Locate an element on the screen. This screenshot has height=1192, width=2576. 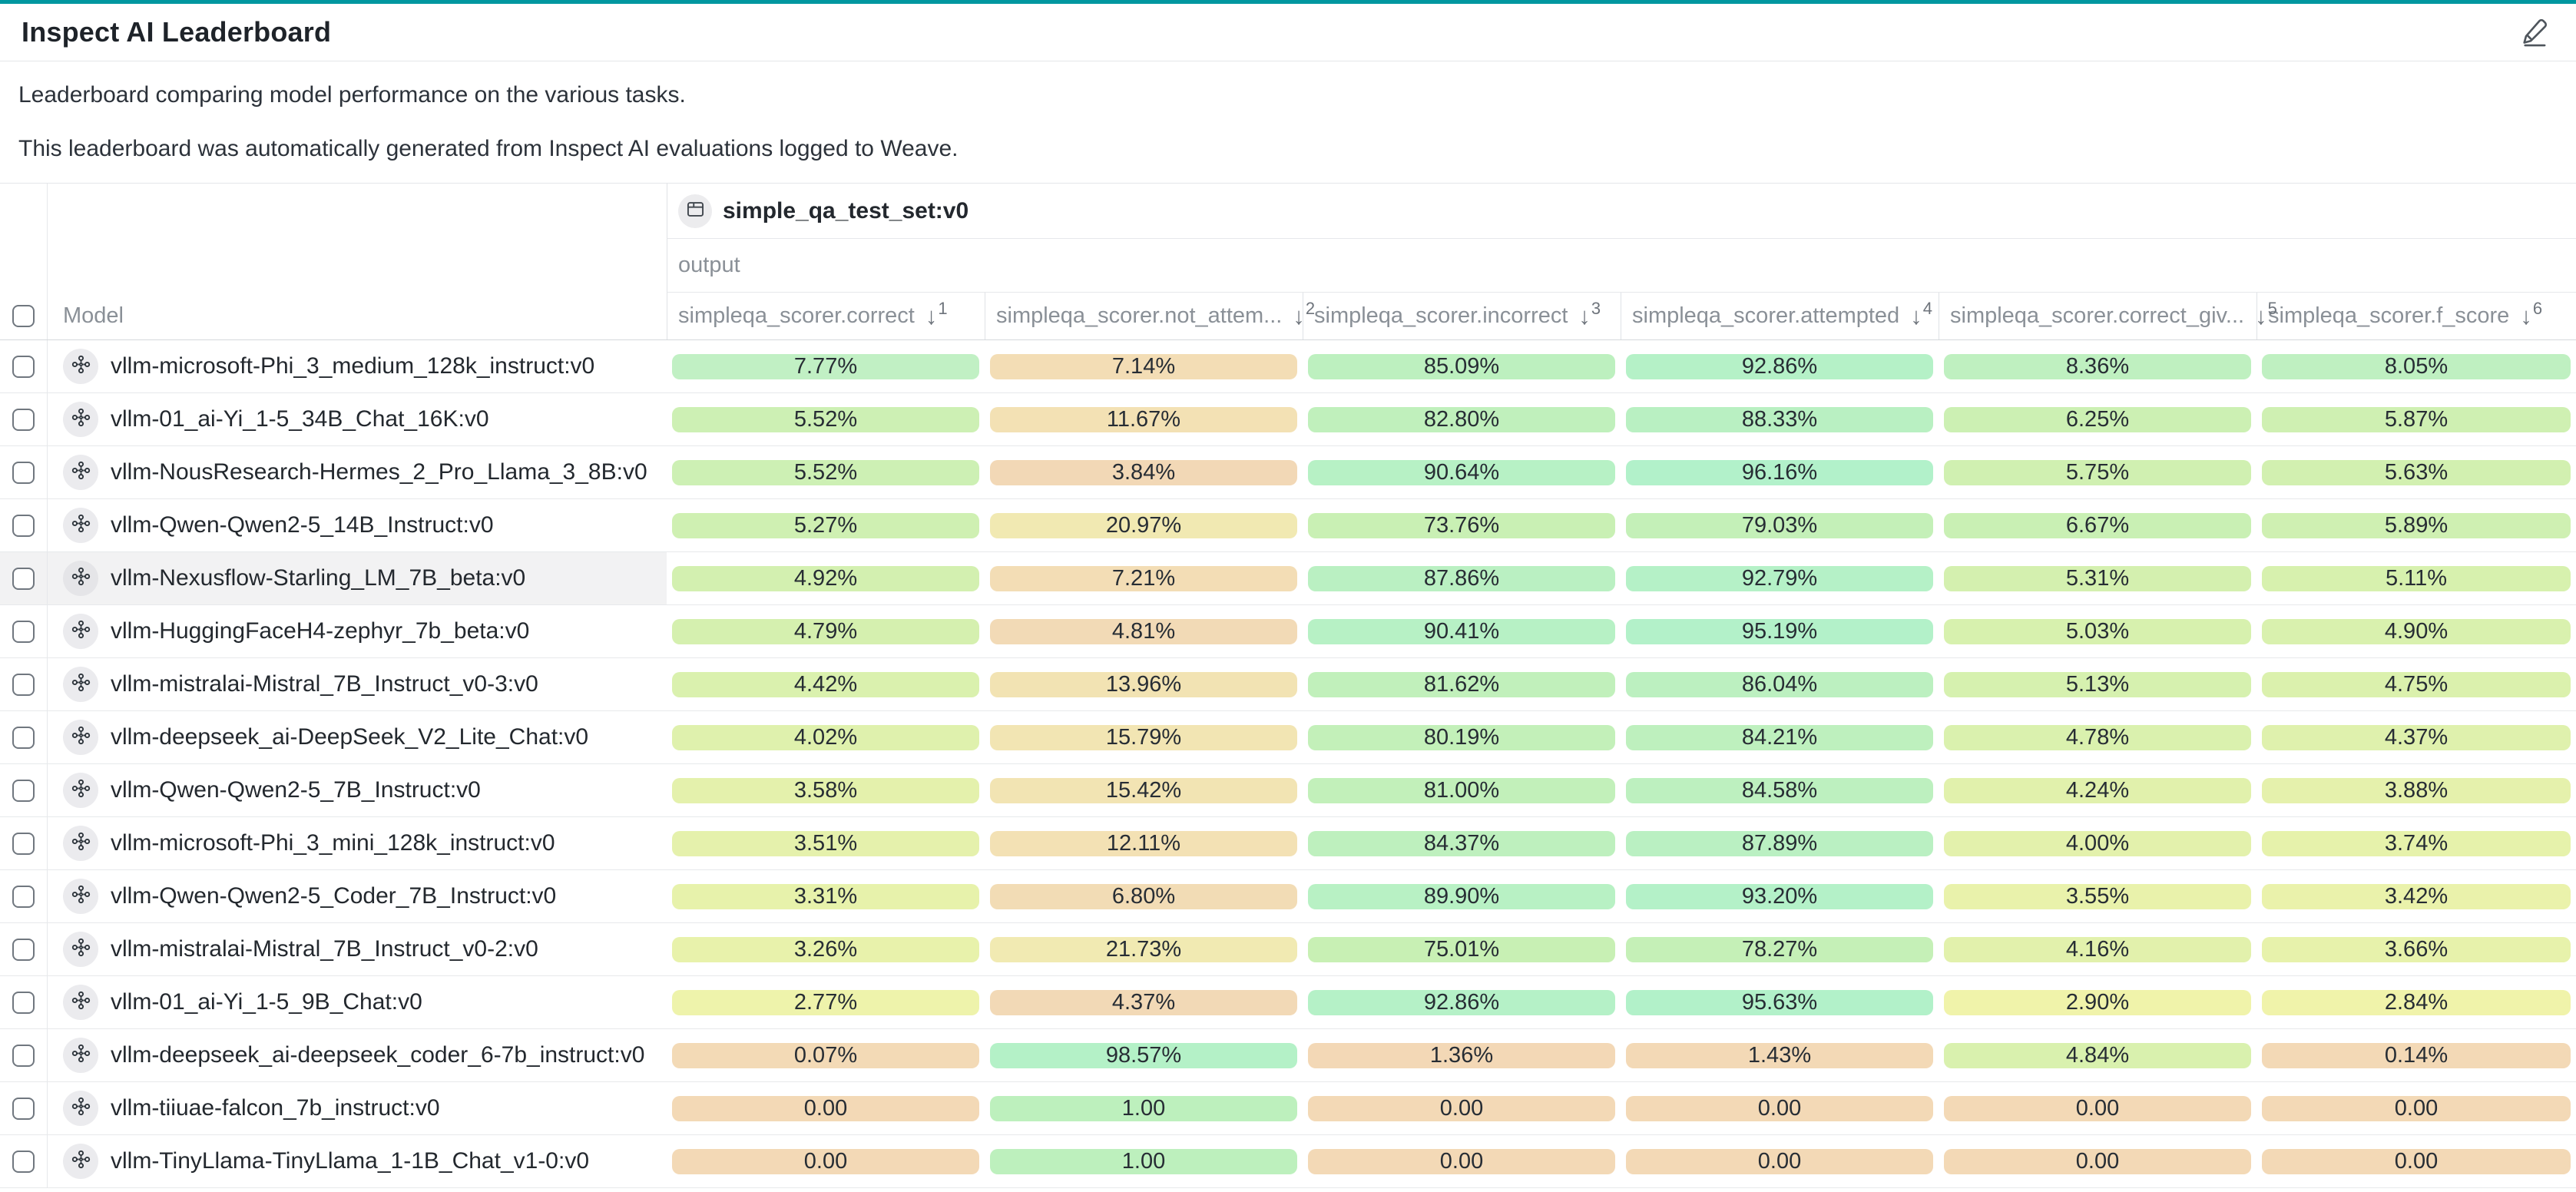
model-name: vllm-Qwen-Qwen2-5_Coder_7B_Instruct:v0 is located at coordinates (334, 896).